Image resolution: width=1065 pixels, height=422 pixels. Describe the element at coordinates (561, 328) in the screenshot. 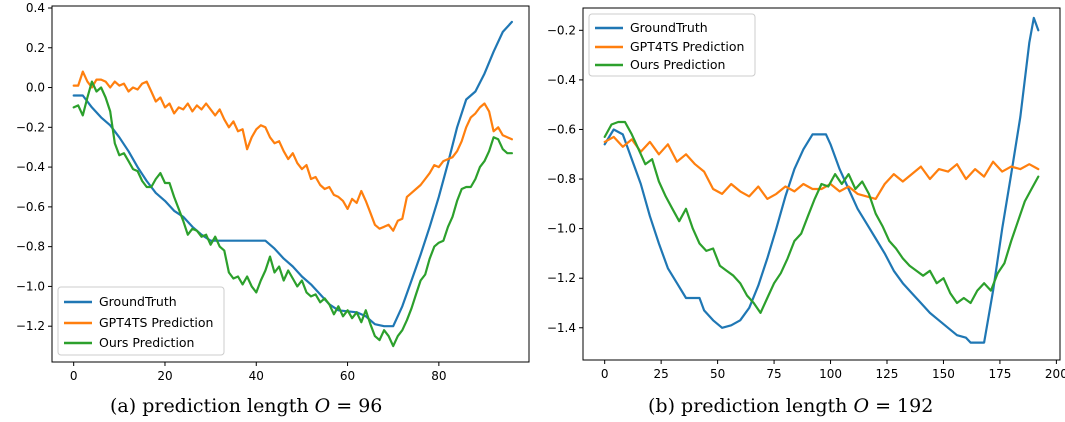

I see `chart-b-y-tick-label: −1.4` at that location.